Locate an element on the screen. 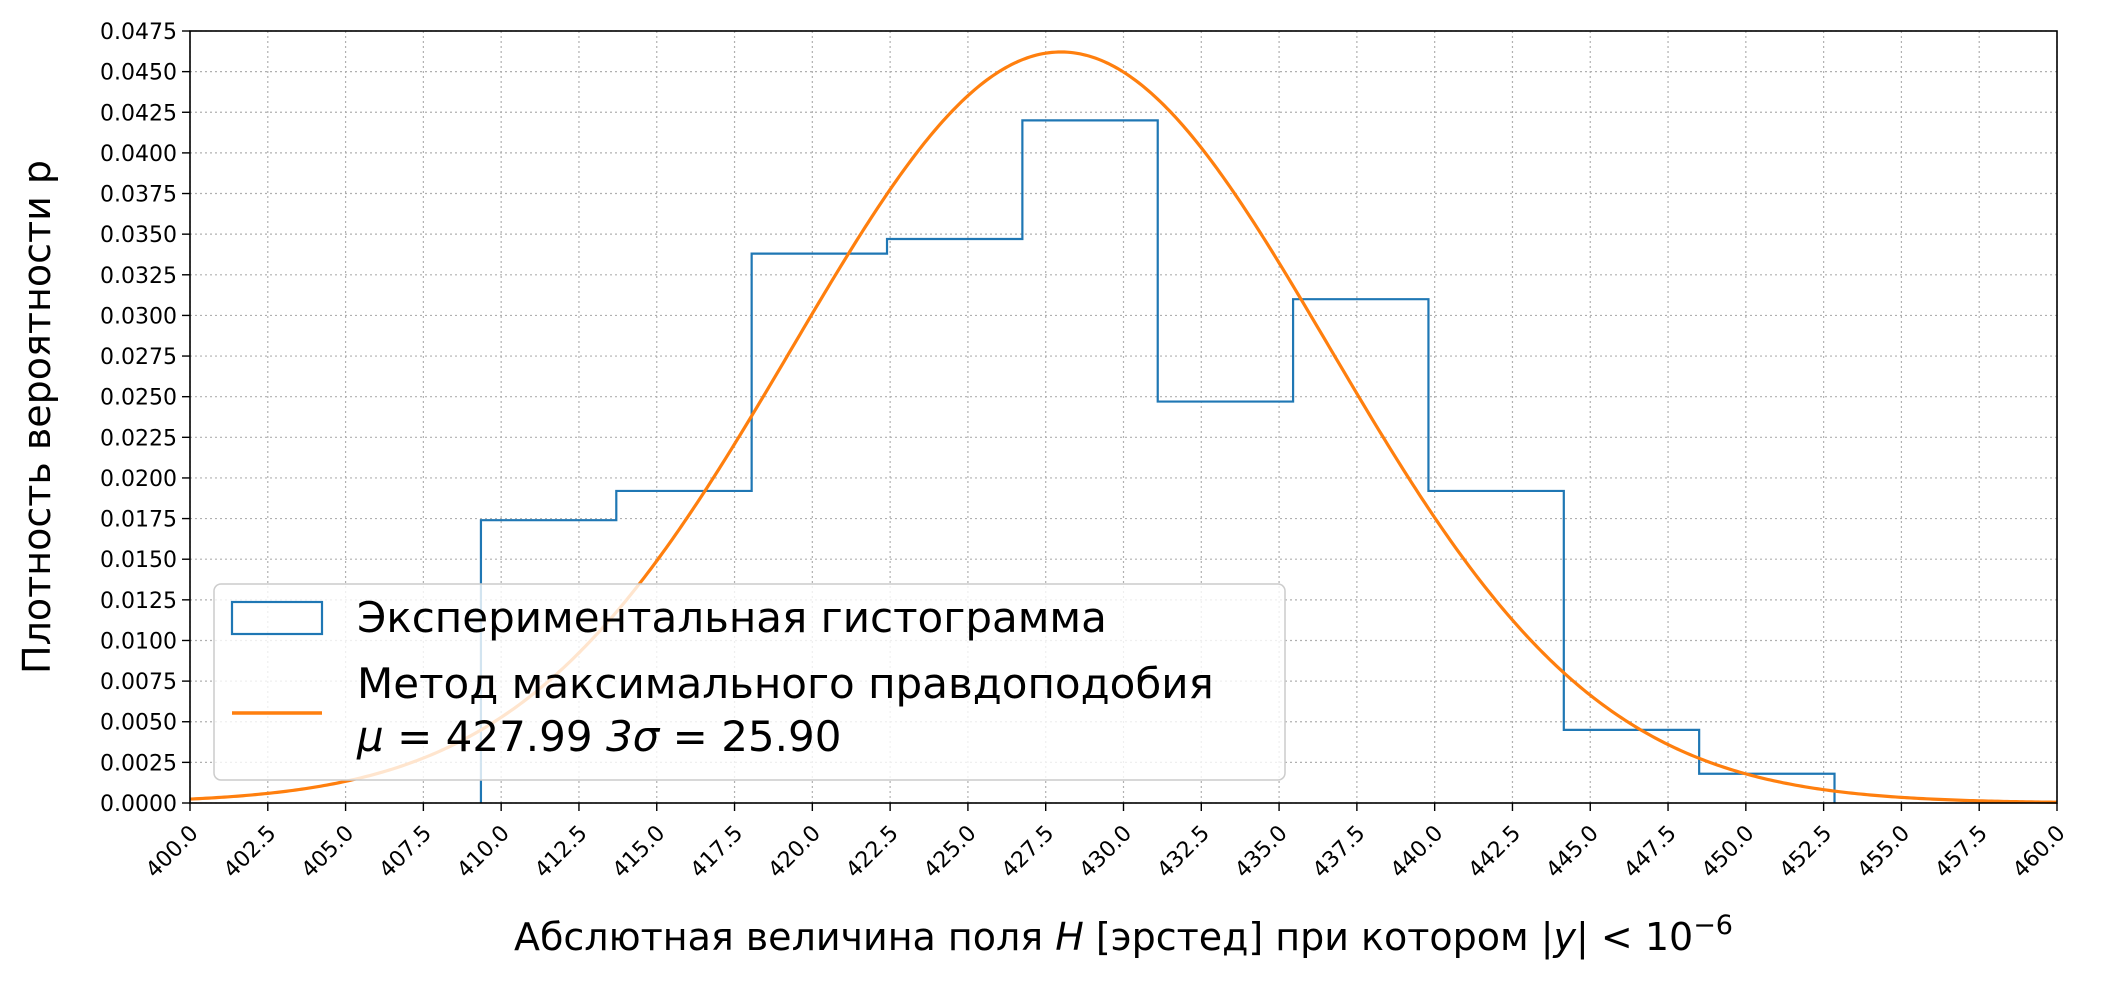 Image resolution: width=2109 pixels, height=982 pixels. y-tick-label: 0.0275 is located at coordinates (138, 357).